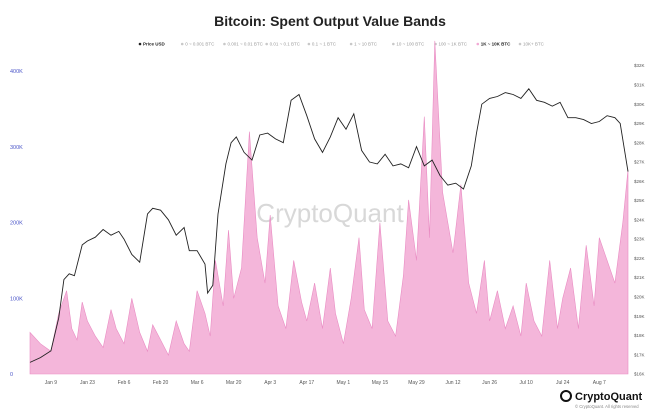 The image size is (660, 417). What do you see at coordinates (161, 383) in the screenshot?
I see `x-tick-label: Feb 20` at bounding box center [161, 383].